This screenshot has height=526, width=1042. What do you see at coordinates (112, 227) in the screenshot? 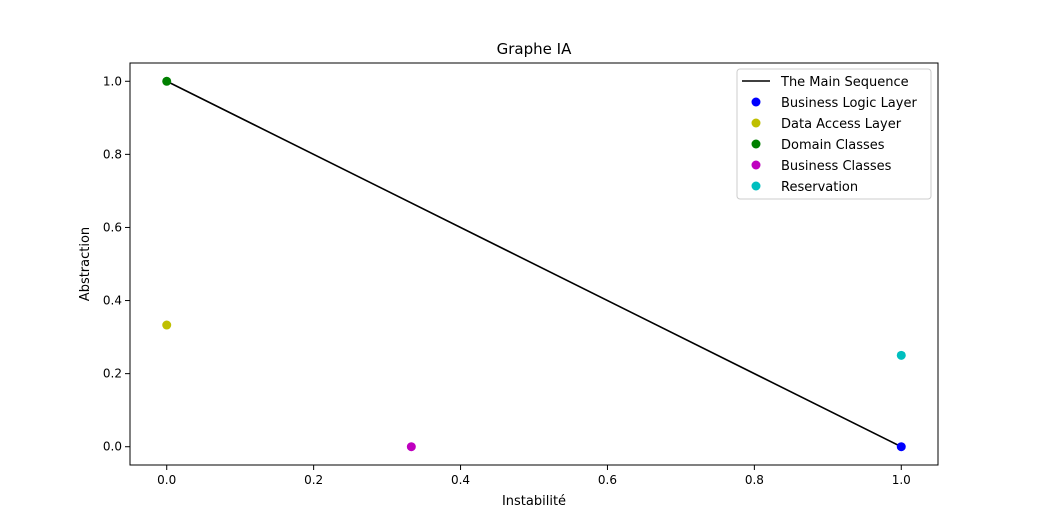
I see `y-tick-label: 0.6` at bounding box center [112, 227].